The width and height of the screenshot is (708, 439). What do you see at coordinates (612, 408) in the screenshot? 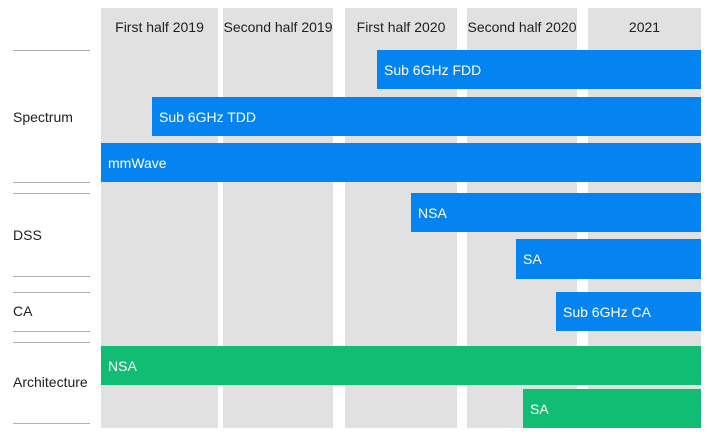
I see `bar-architecture-sa: SA` at bounding box center [612, 408].